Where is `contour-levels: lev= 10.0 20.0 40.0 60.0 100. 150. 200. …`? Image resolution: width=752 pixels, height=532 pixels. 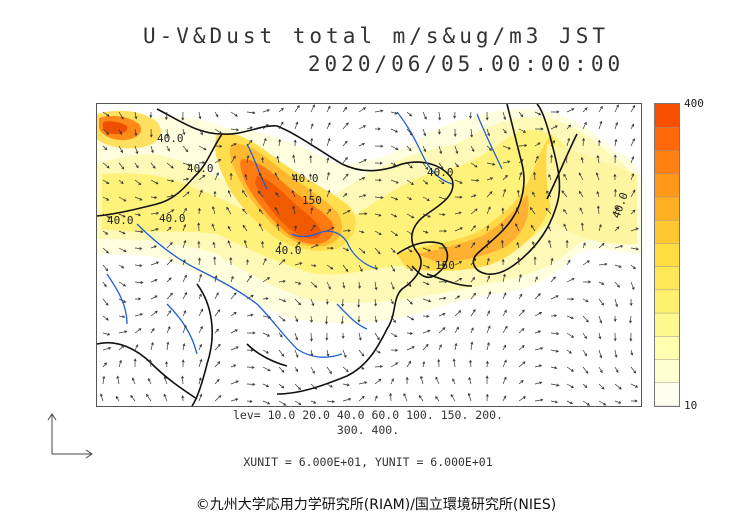 contour-levels: lev= 10.0 20.0 40.0 60.0 100. 150. 200. … is located at coordinates (368, 423).